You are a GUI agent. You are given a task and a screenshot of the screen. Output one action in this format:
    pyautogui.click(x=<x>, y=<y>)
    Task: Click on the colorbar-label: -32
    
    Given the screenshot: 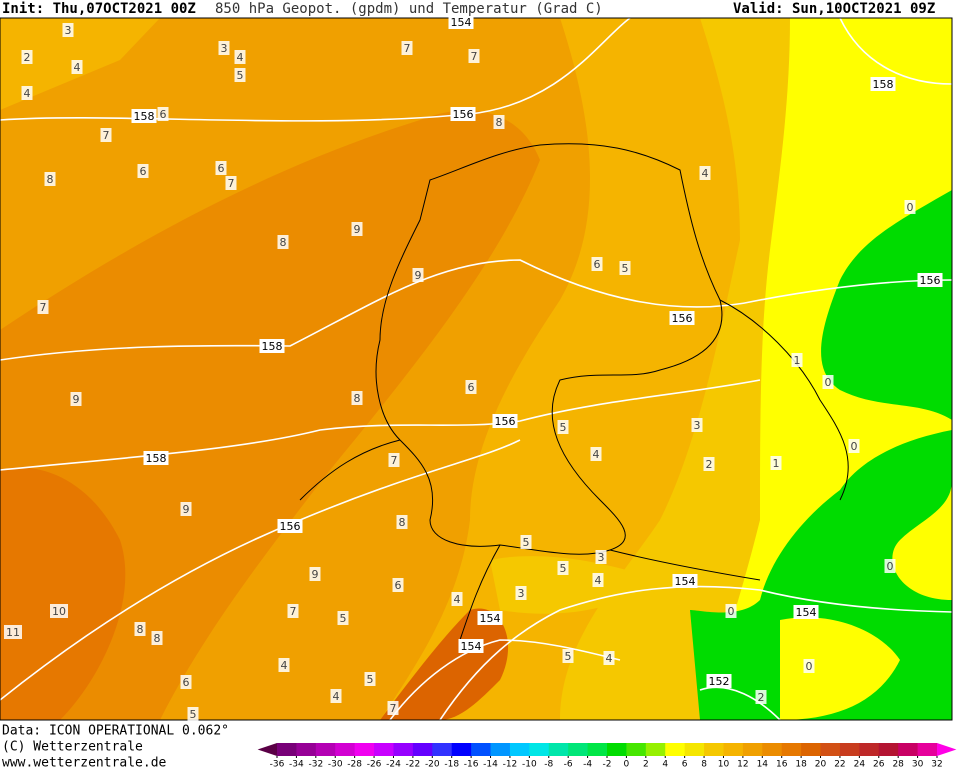 What is the action you would take?
    pyautogui.click(x=315, y=765)
    